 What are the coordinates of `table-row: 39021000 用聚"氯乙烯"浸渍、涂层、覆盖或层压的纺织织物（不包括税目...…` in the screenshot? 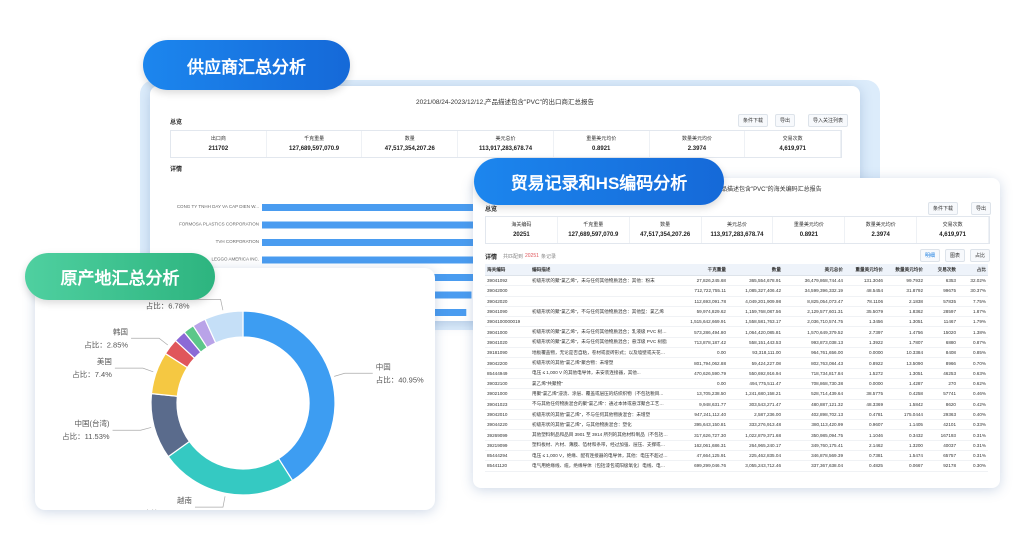 It's located at (736, 394).